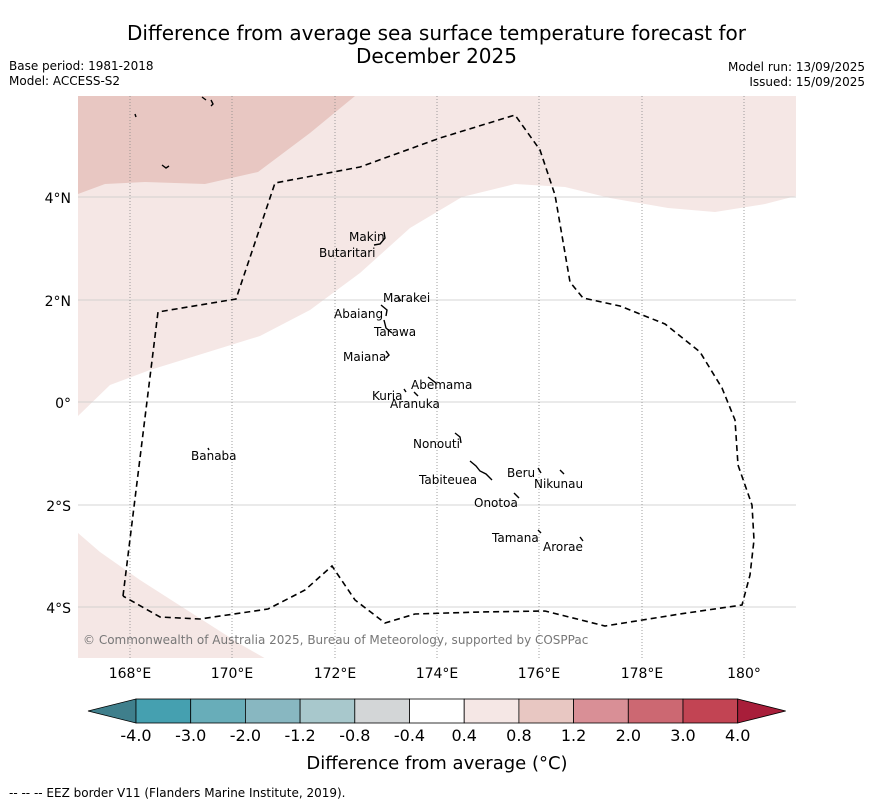 The image size is (873, 804). I want to click on label-onotoa: Onotoa, so click(496, 503).